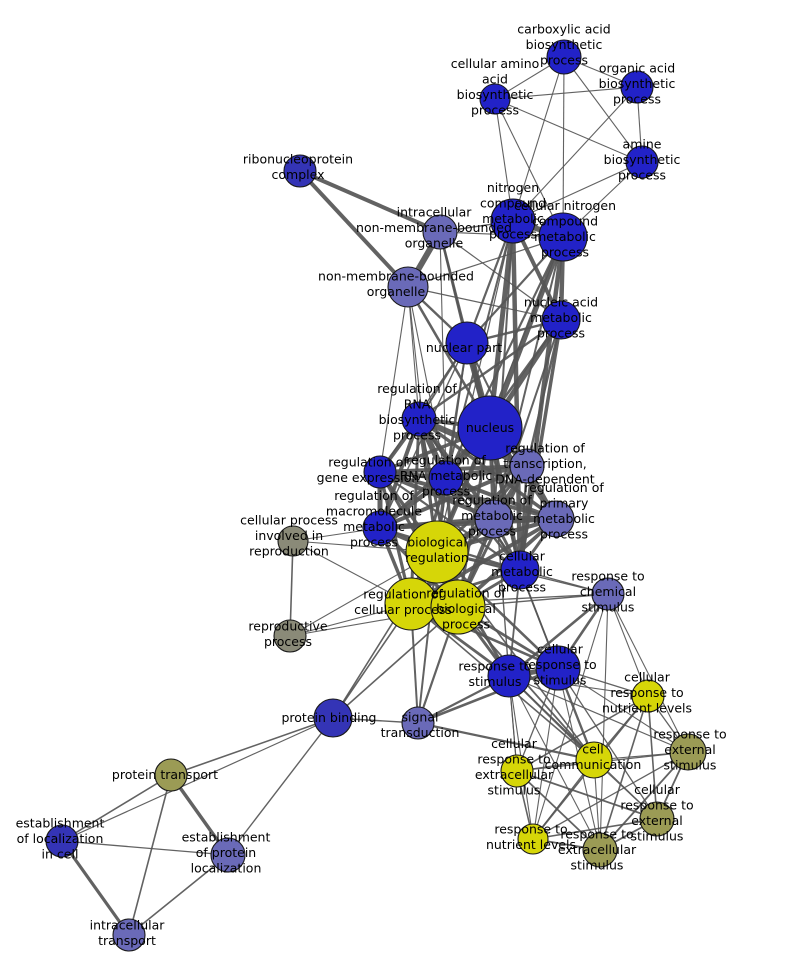 The width and height of the screenshot is (786, 971). I want to click on graph-node-nuclear-part, so click(467, 343).